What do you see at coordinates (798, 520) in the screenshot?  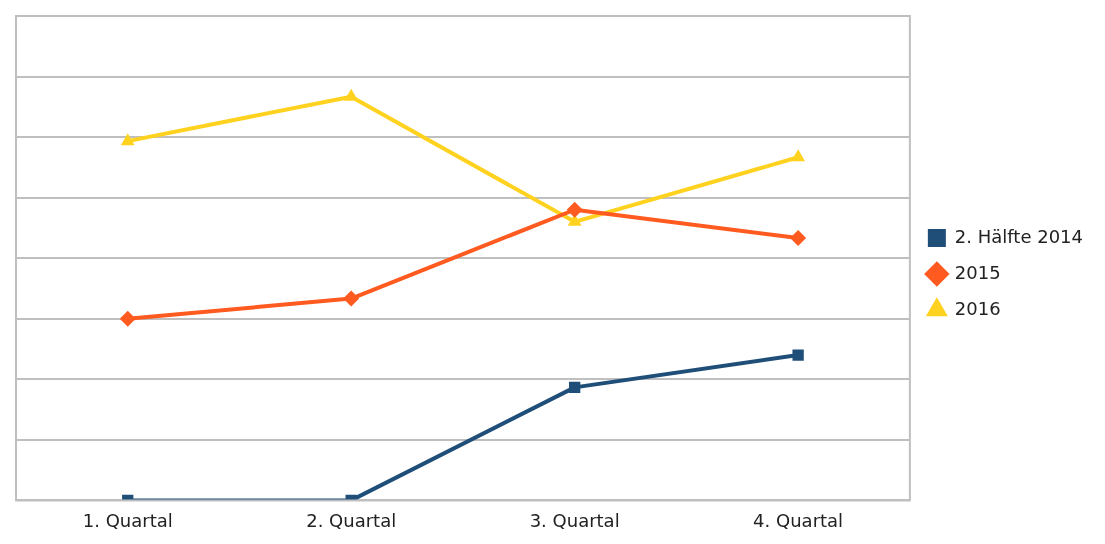 I see `x-tick-label: 4. Quartal` at bounding box center [798, 520].